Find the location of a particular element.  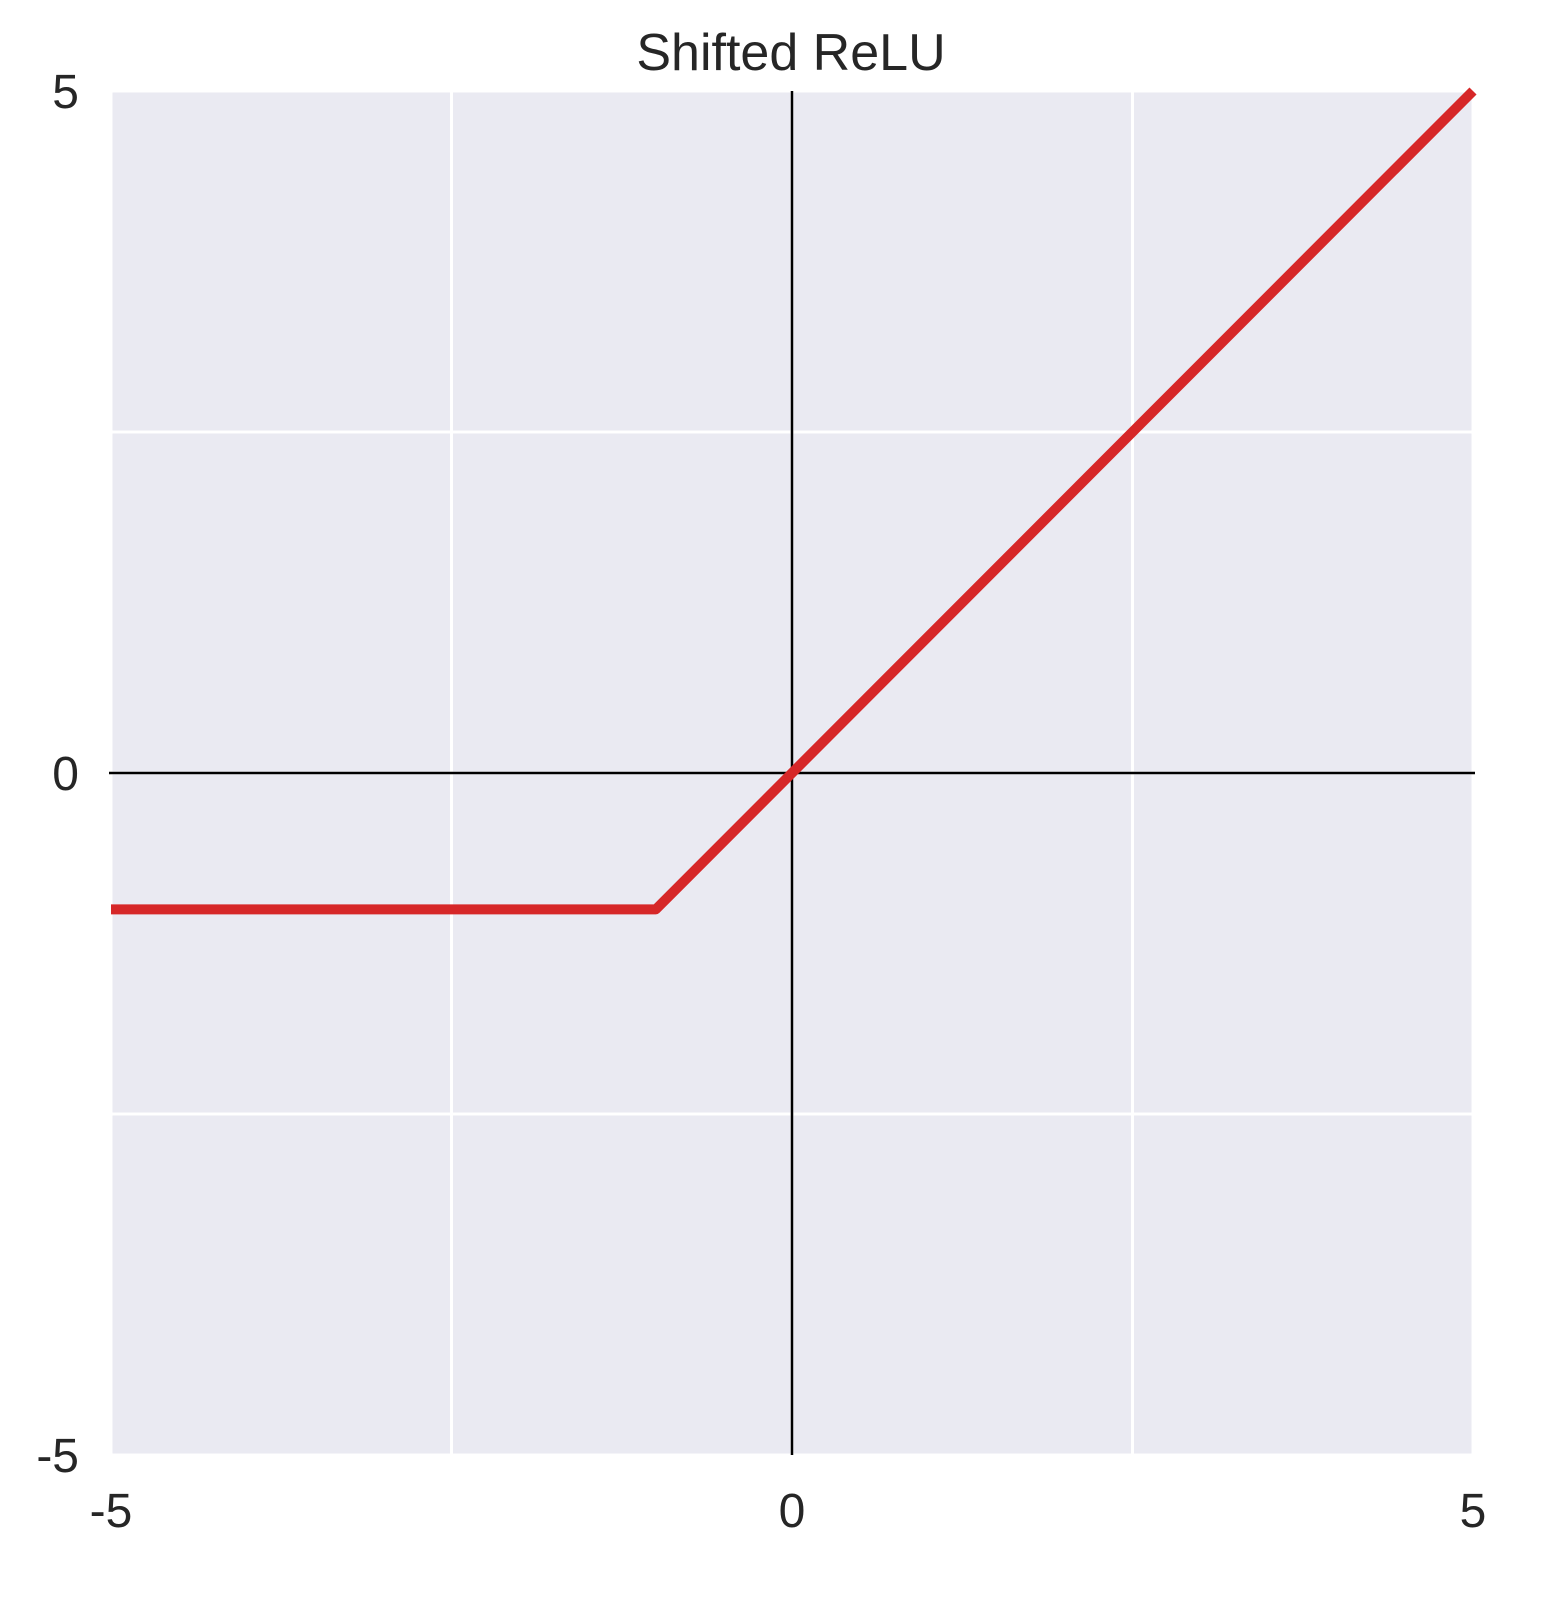

y-tick-label-2: -5 is located at coordinates (57, 1456).